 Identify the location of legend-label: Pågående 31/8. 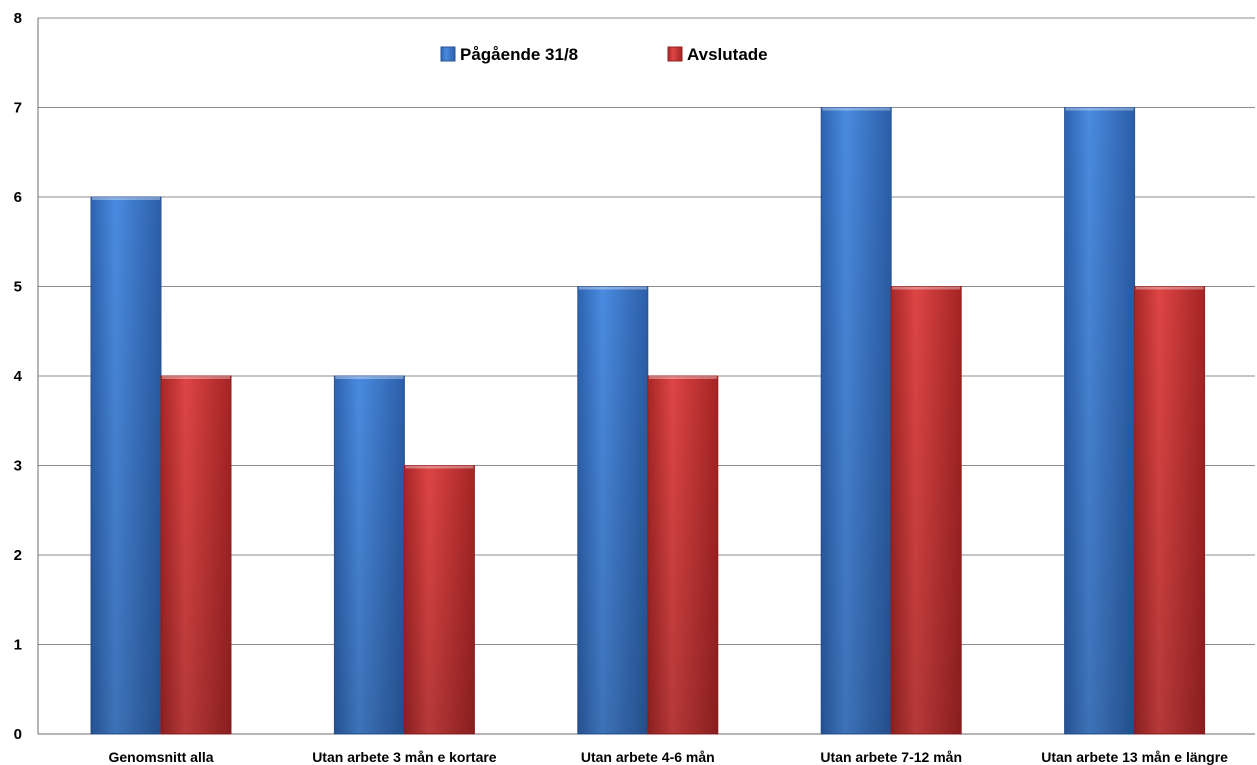
(519, 54).